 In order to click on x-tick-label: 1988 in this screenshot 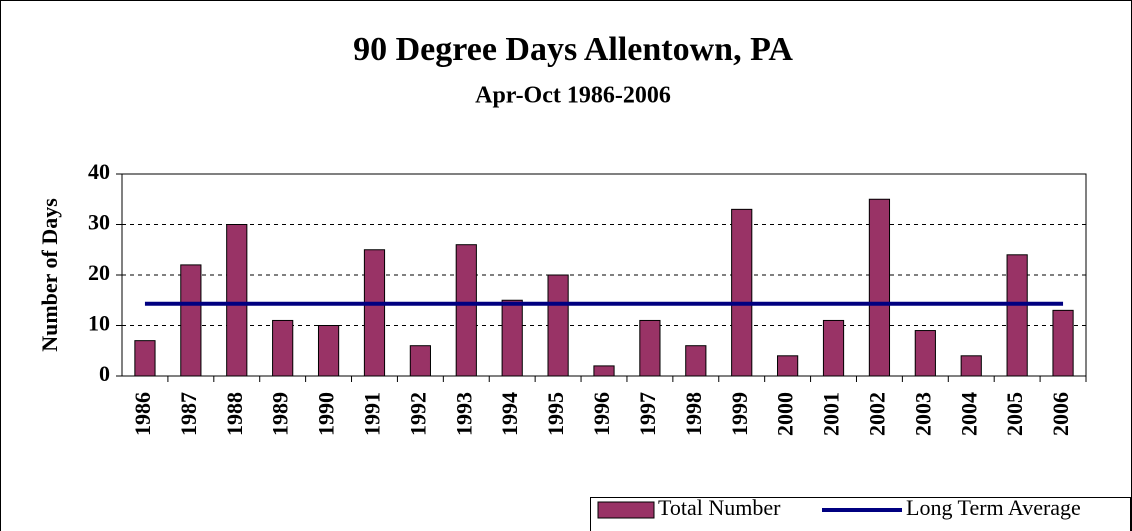, I will do `click(234, 414)`.